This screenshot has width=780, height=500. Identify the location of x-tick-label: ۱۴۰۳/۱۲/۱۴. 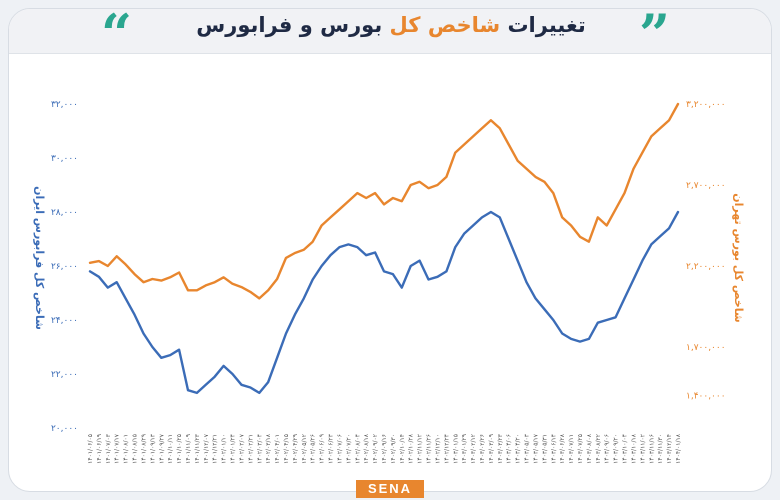
(669, 449).